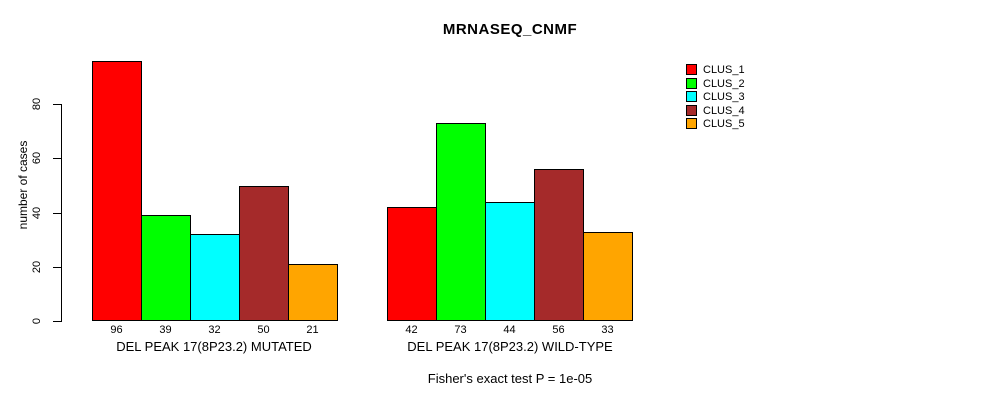 The image size is (990, 400). What do you see at coordinates (724, 110) in the screenshot?
I see `legend-label: CLUS_4` at bounding box center [724, 110].